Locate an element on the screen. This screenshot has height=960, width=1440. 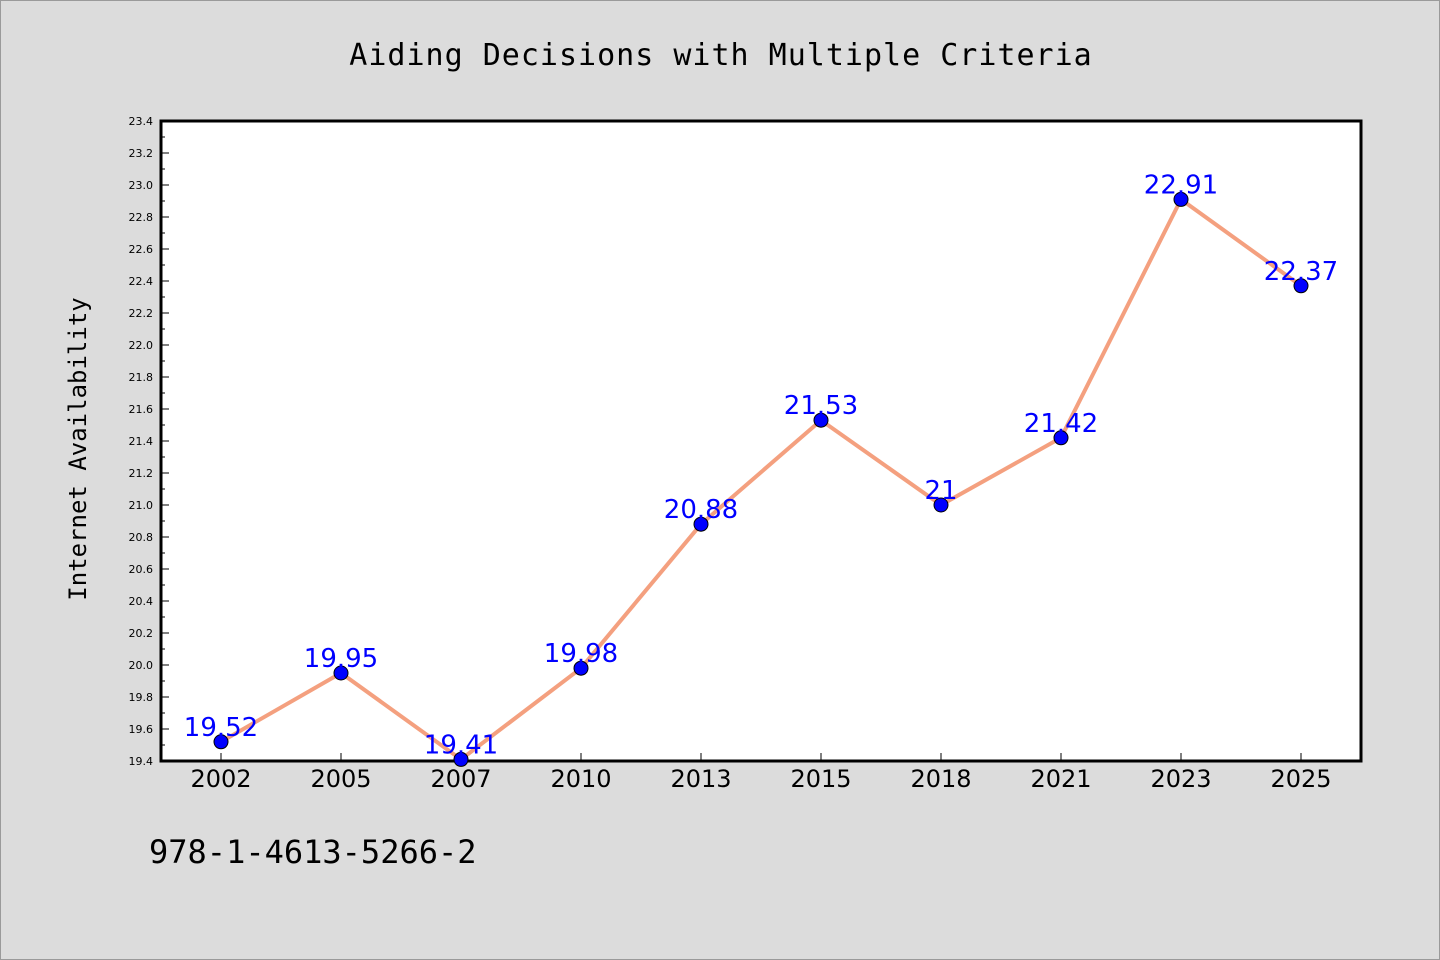
y-tick-label: 22.8 is located at coordinates (141, 217).